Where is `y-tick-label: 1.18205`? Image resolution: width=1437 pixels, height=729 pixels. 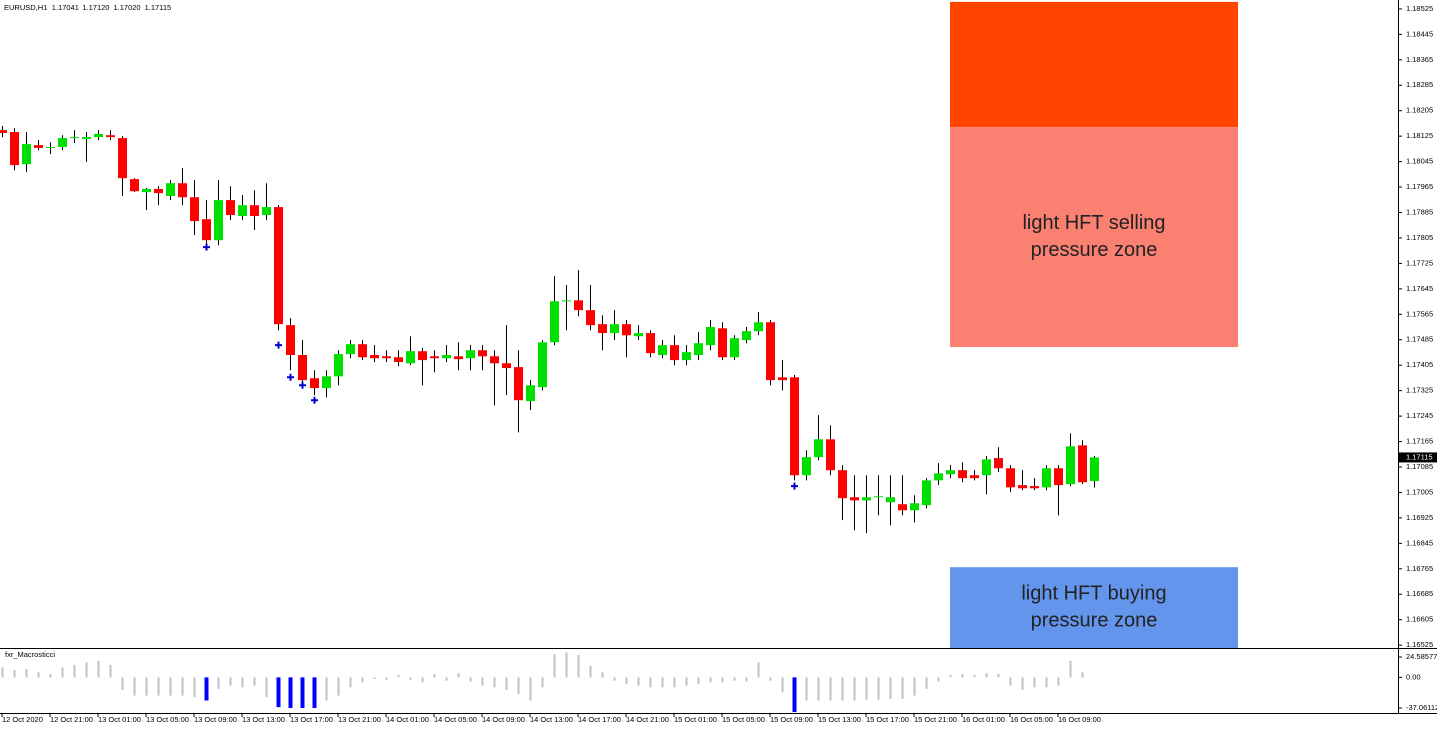
y-tick-label: 1.18205 is located at coordinates (1419, 110).